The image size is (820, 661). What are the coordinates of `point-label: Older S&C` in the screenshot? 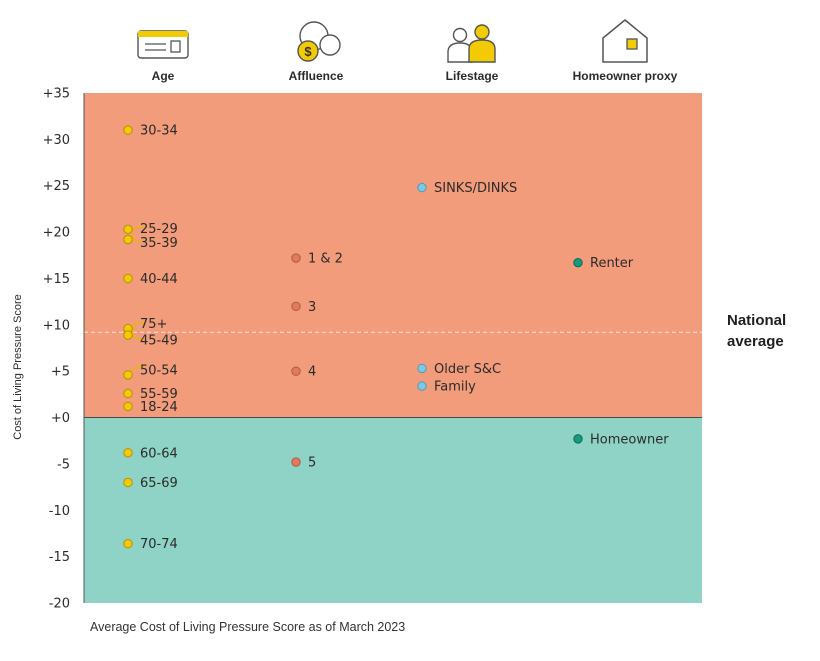 It's located at (467, 369).